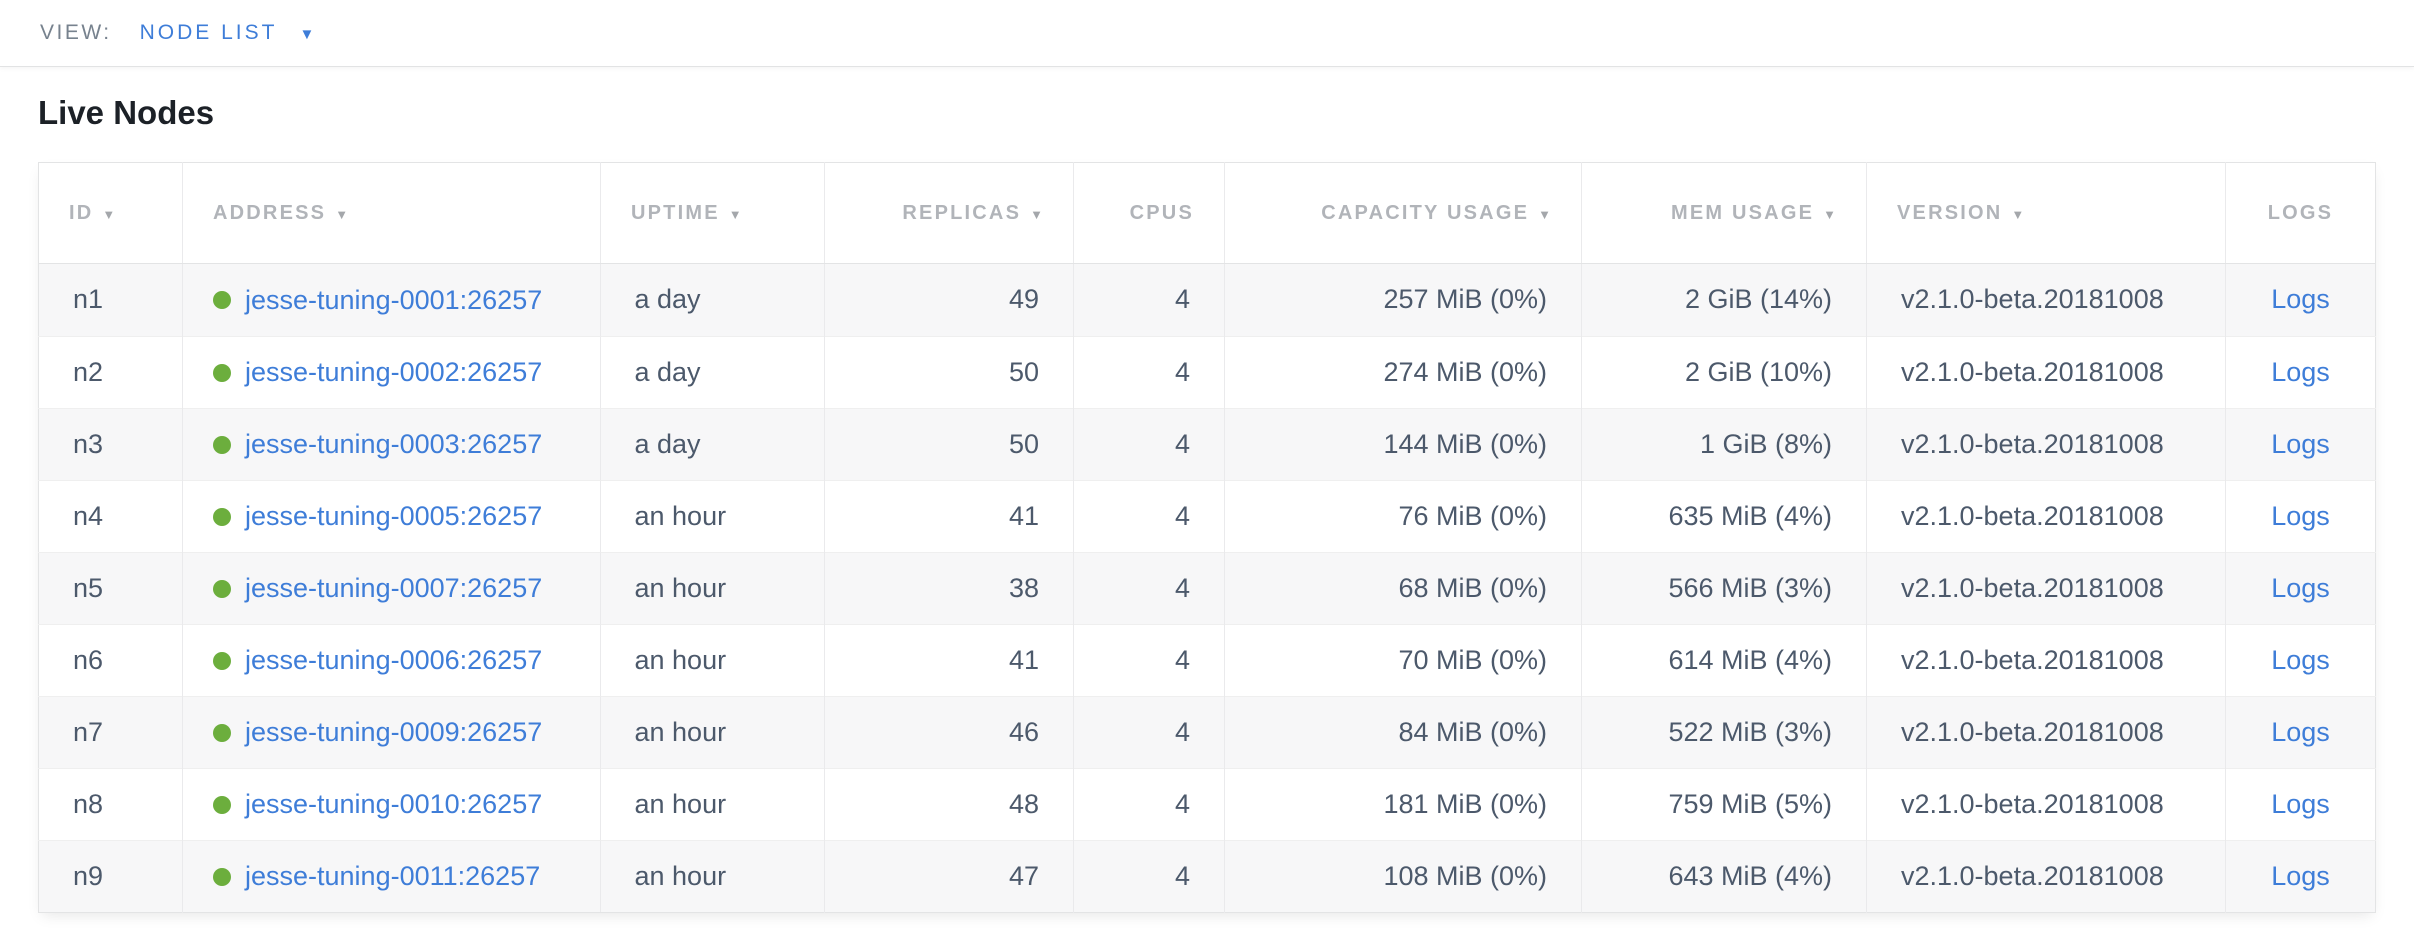 The image size is (2414, 948). What do you see at coordinates (949, 371) in the screenshot?
I see `replicas-cell: 50` at bounding box center [949, 371].